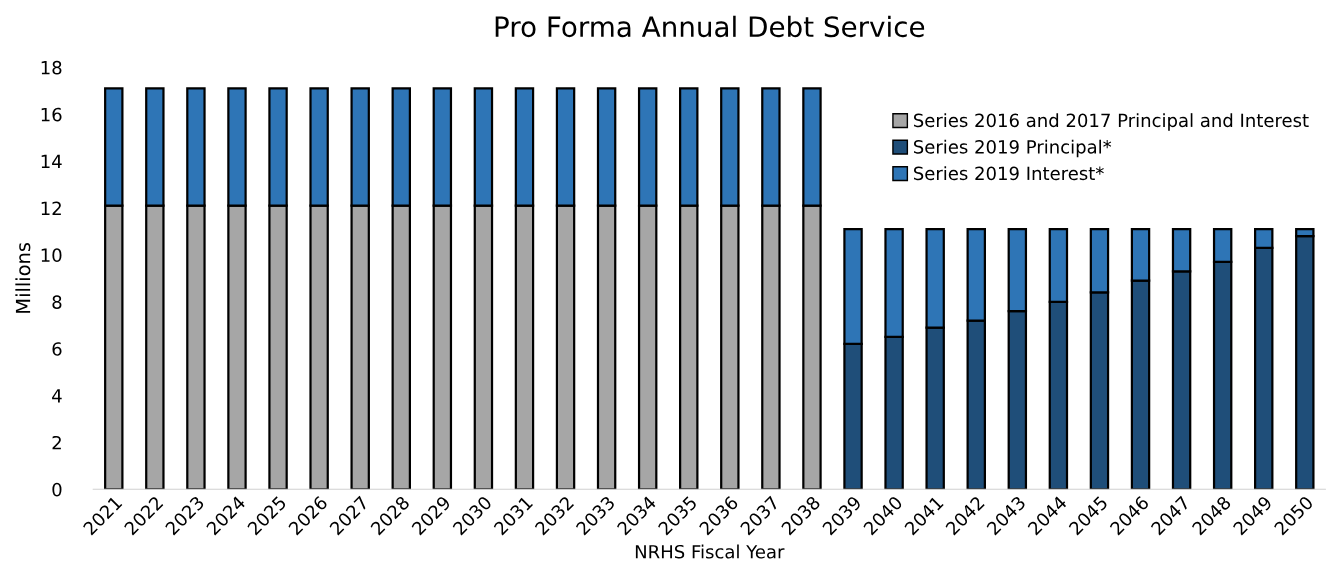  I want to click on y-axis-title: Millions, so click(23, 277).